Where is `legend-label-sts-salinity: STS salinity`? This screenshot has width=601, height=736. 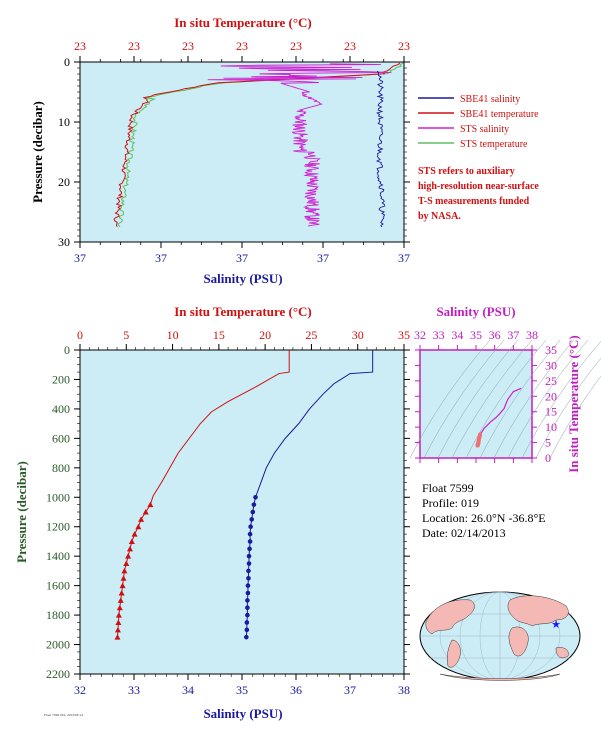 legend-label-sts-salinity: STS salinity is located at coordinates (484, 129).